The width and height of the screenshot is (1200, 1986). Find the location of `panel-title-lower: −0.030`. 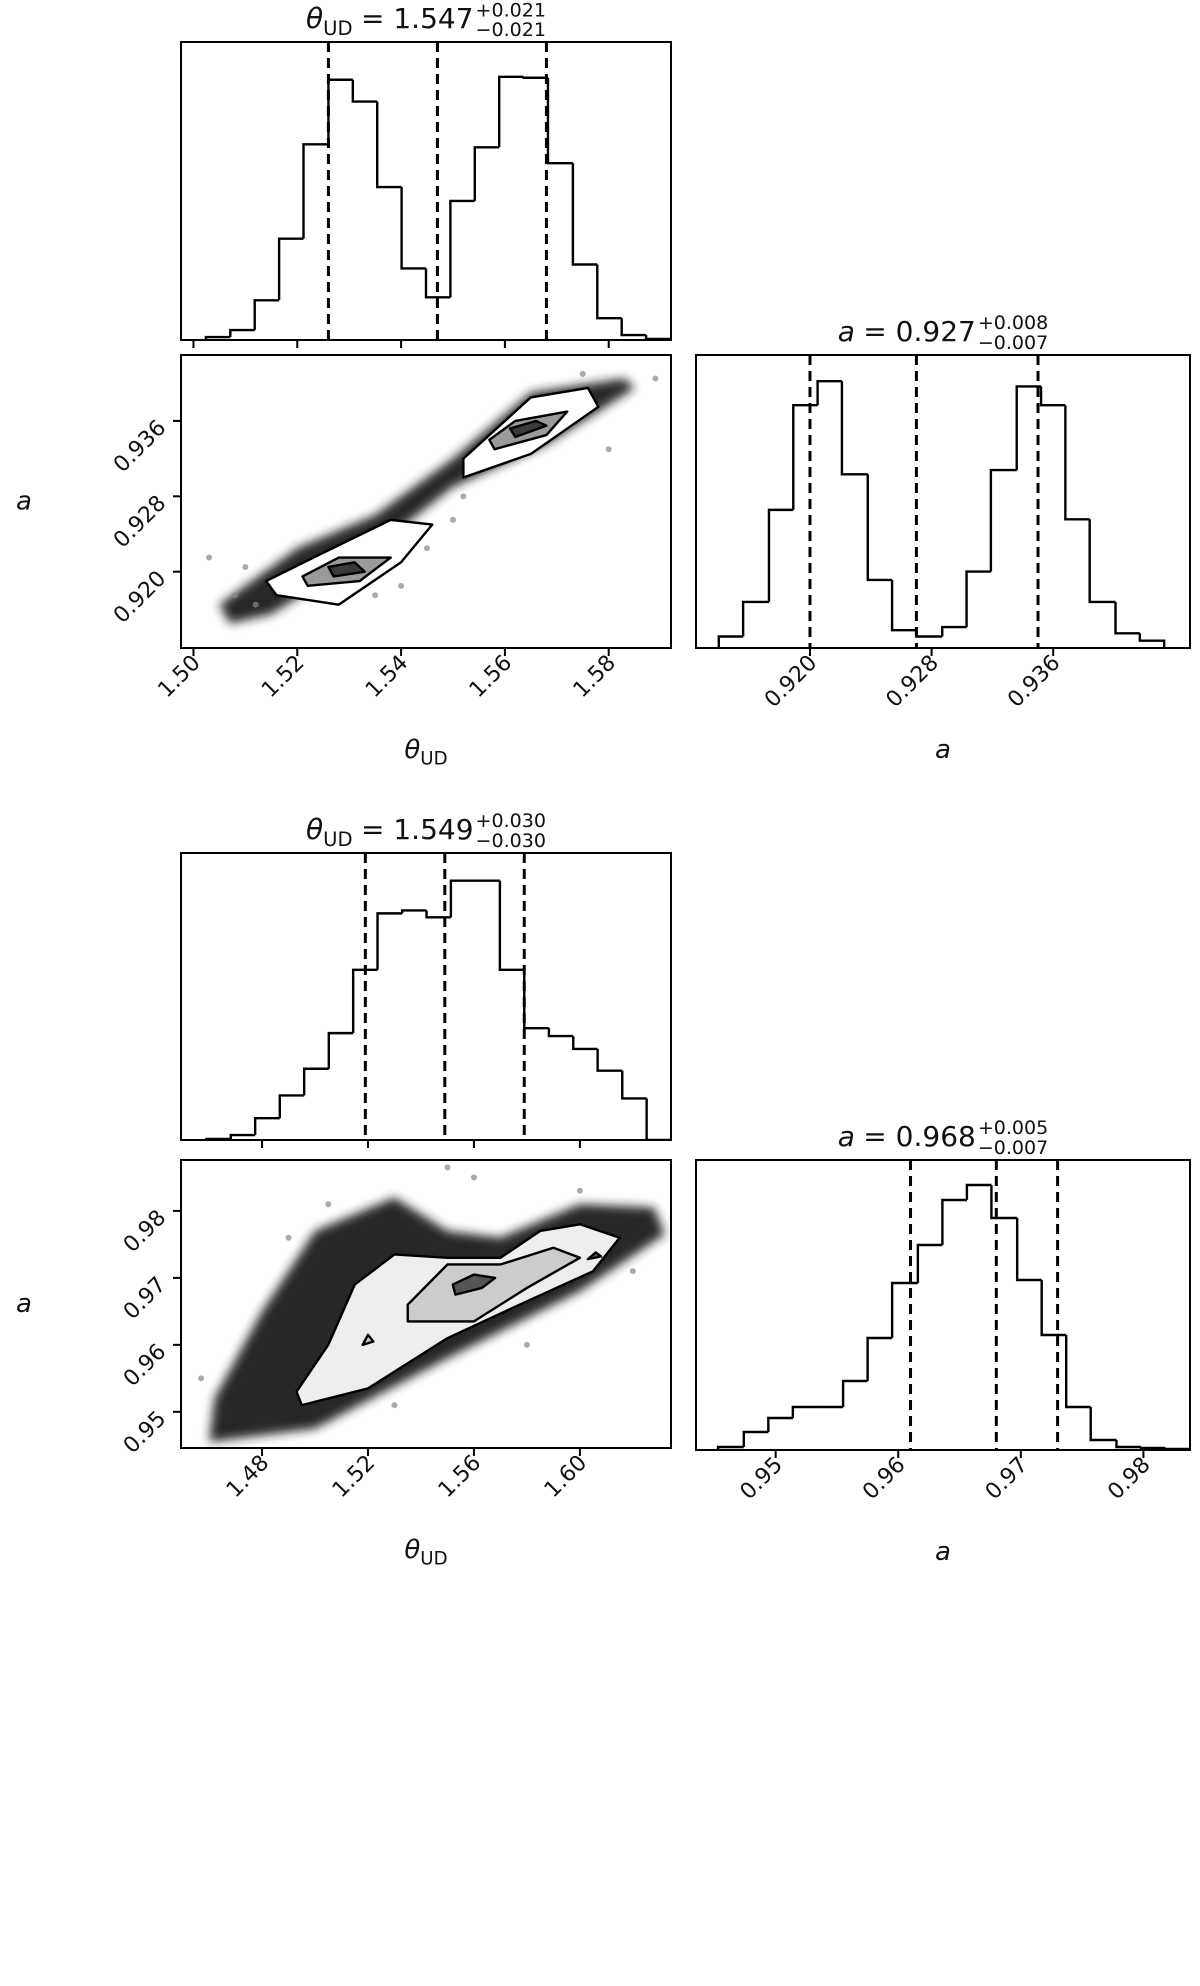

panel-title-lower: −0.030 is located at coordinates (511, 841).